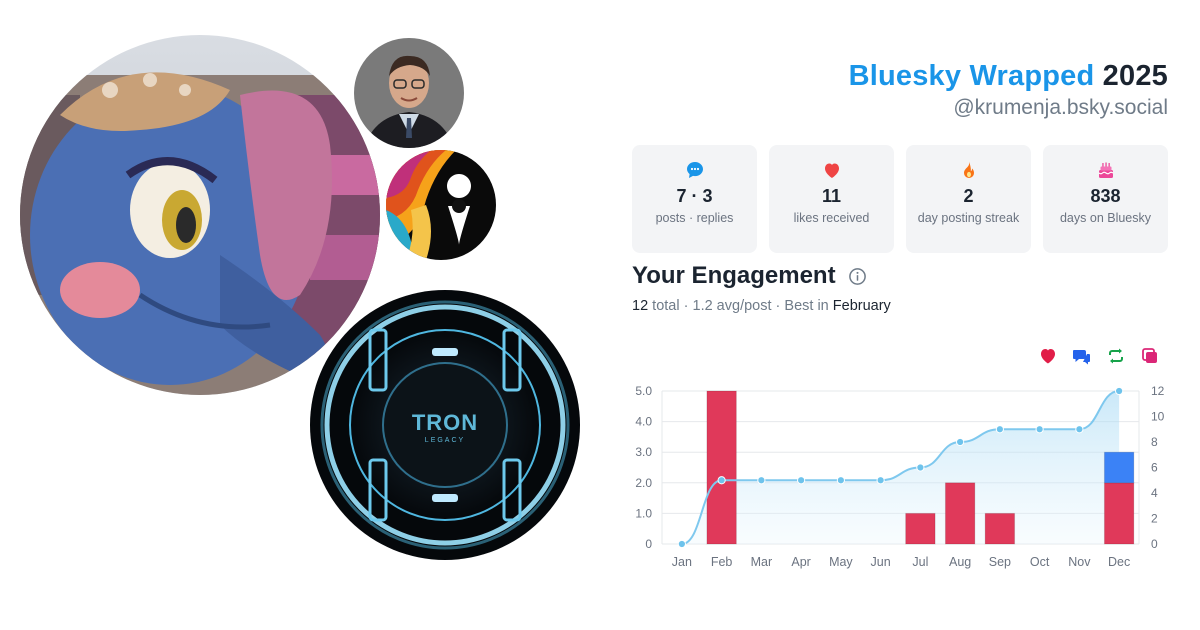  What do you see at coordinates (881, 562) in the screenshot?
I see `x-tick-label: Jun` at bounding box center [881, 562].